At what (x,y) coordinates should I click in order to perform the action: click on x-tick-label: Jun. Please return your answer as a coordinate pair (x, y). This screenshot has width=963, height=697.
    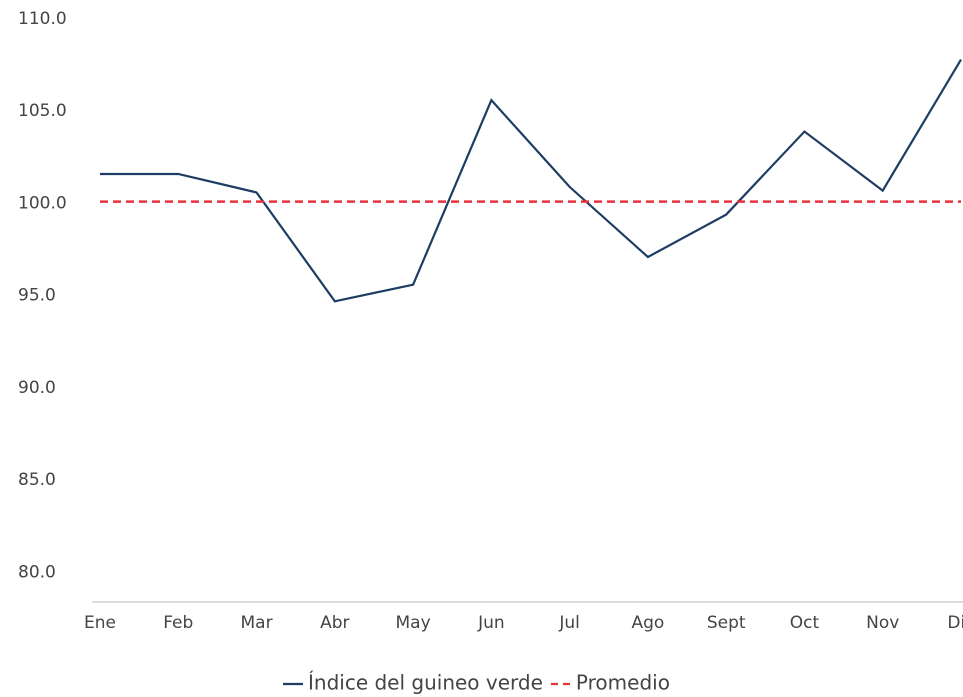
    Looking at the image, I should click on (491, 623).